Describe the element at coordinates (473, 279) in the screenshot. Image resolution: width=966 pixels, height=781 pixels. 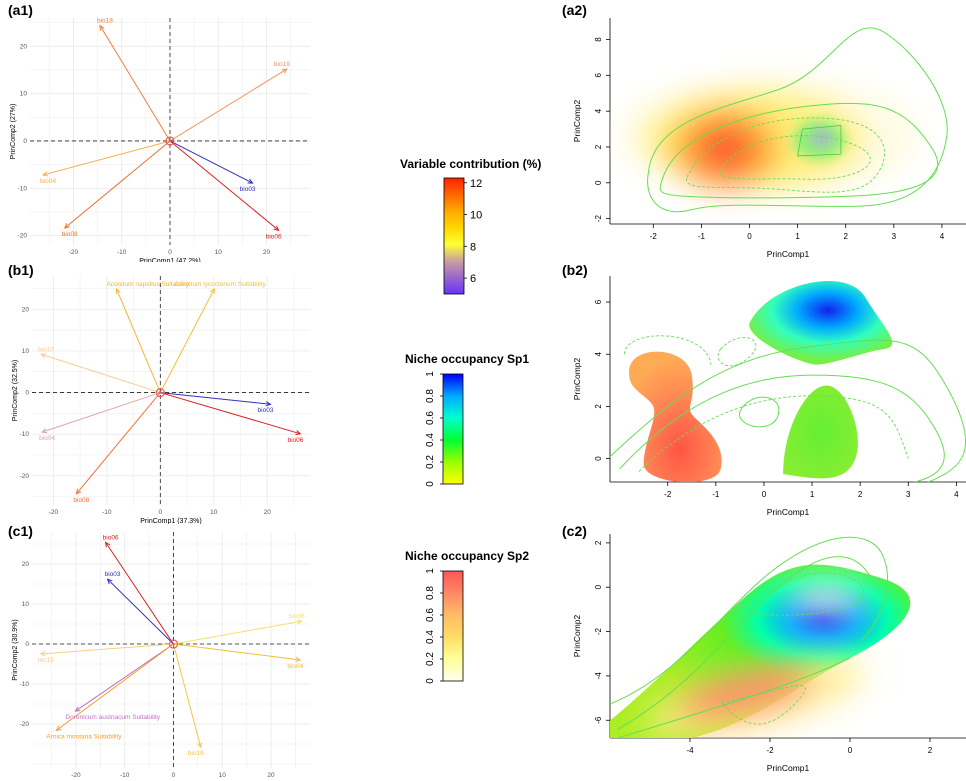
I see `legend-tick-label: 6` at that location.